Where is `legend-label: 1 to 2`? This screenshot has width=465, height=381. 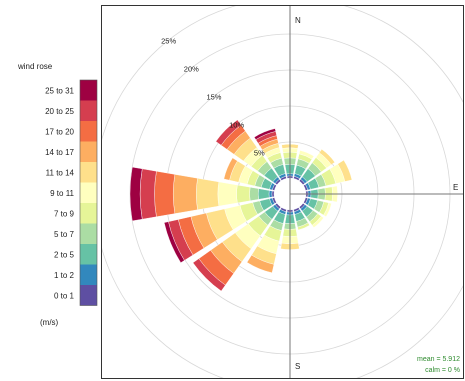 legend-label: 1 to 2 is located at coordinates (64, 275).